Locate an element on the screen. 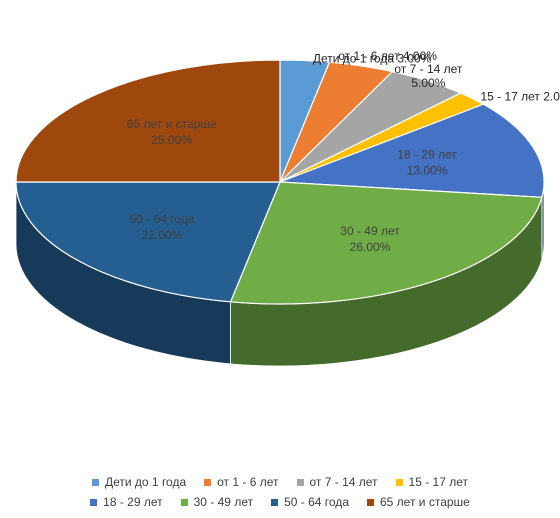 This screenshot has height=518, width=560. data-label-category: 18 - 29 лет is located at coordinates (427, 154).